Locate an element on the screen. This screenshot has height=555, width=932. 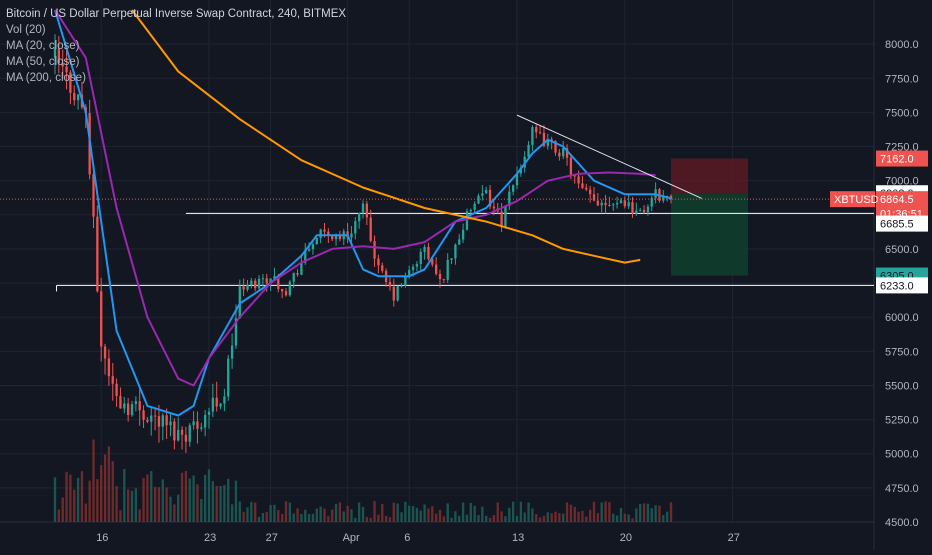
legend-ma20: MA (20, close) is located at coordinates (43, 46).